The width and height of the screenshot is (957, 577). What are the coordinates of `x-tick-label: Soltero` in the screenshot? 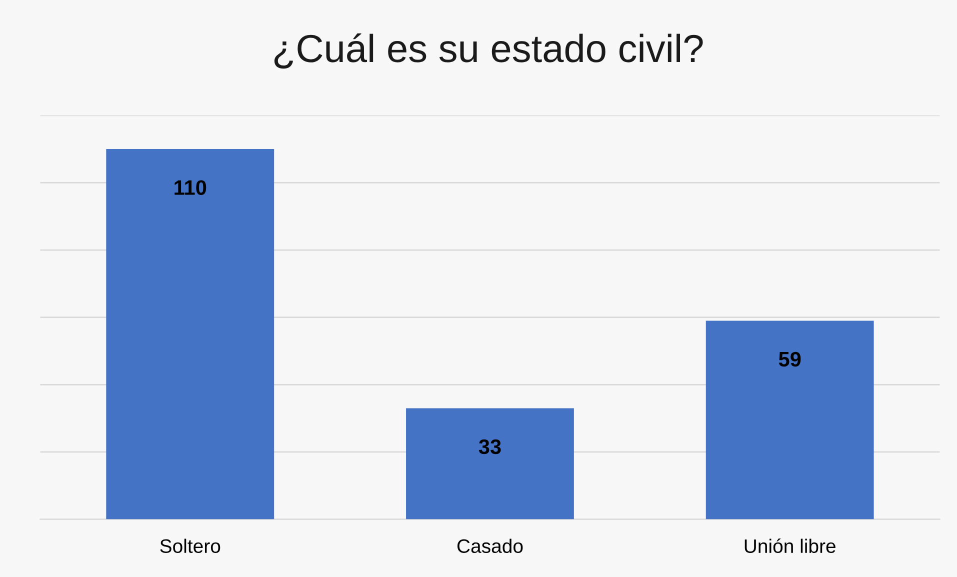 It's located at (190, 546).